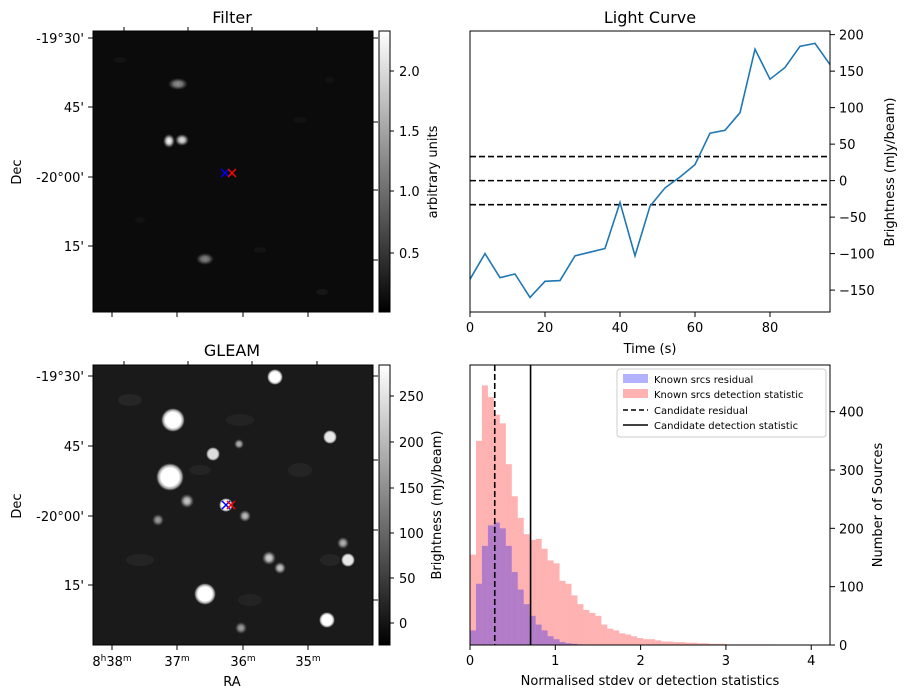 This screenshot has height=699, width=907. Describe the element at coordinates (851, 471) in the screenshot. I see `y-tick-label: 300` at that location.